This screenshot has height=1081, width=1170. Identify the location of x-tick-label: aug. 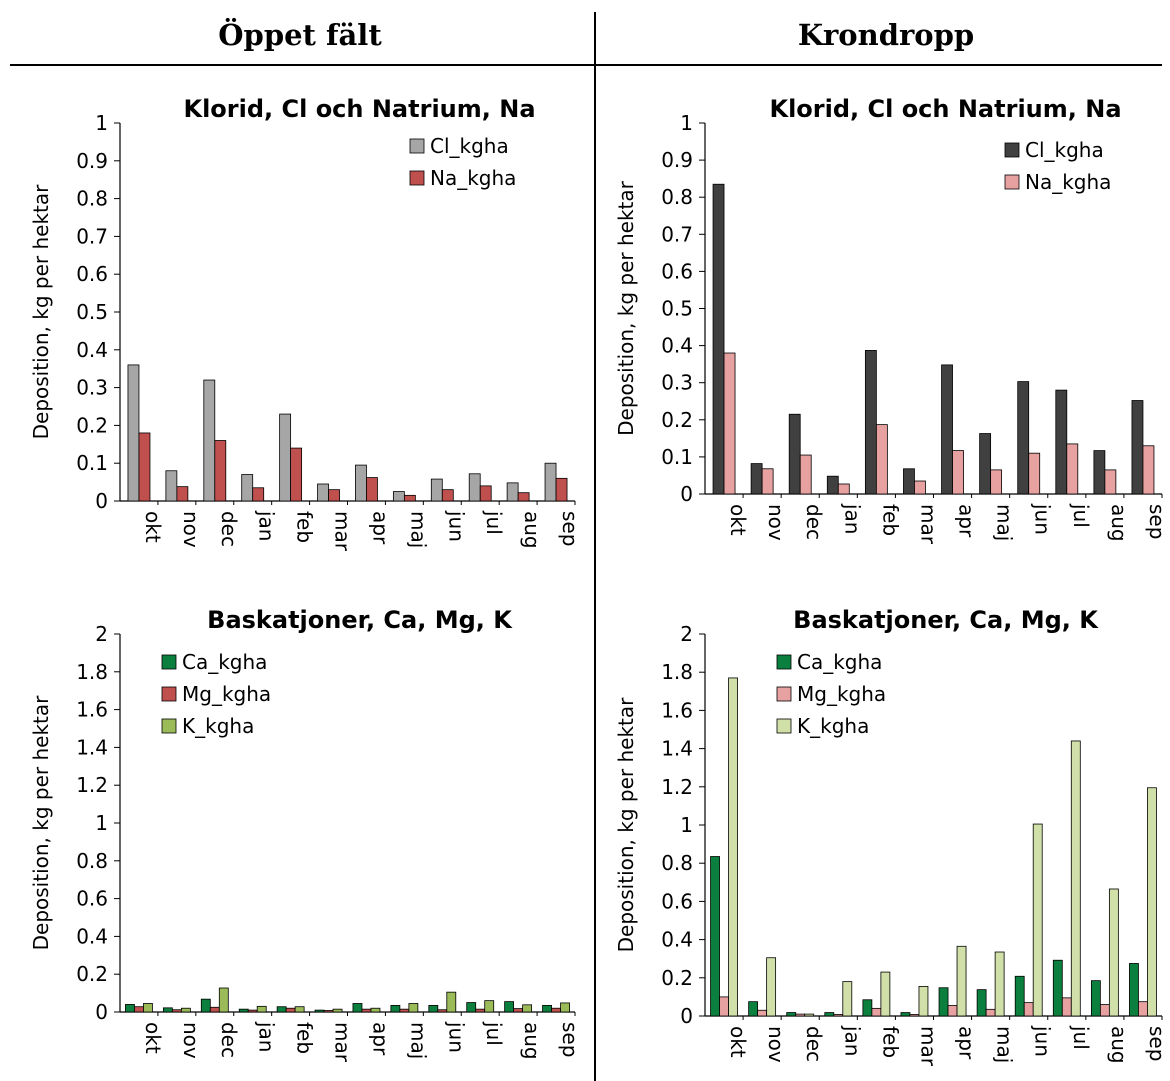
(532, 530).